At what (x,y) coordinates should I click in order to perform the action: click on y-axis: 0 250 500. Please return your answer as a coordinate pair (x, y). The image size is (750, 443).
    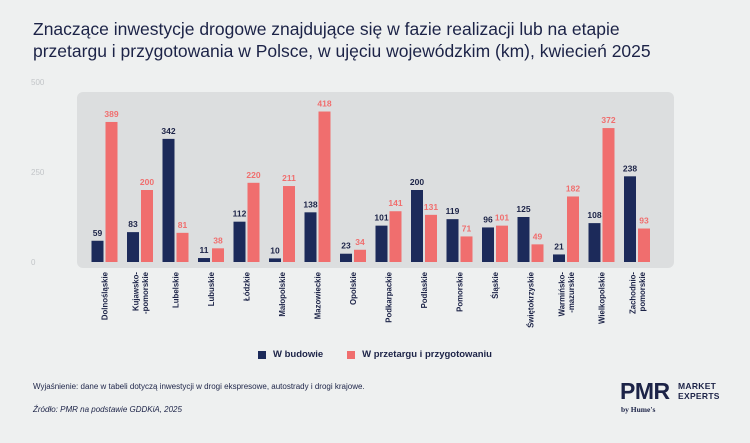
    Looking at the image, I should click on (38, 172).